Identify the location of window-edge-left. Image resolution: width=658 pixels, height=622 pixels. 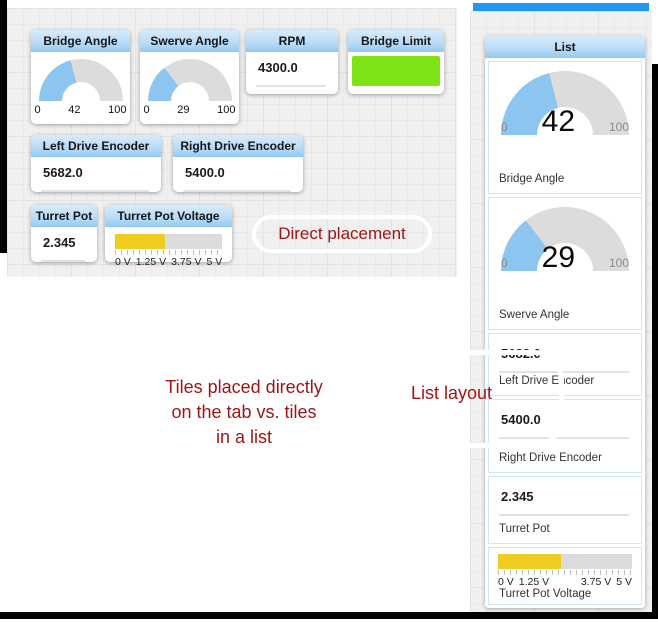
(3, 126).